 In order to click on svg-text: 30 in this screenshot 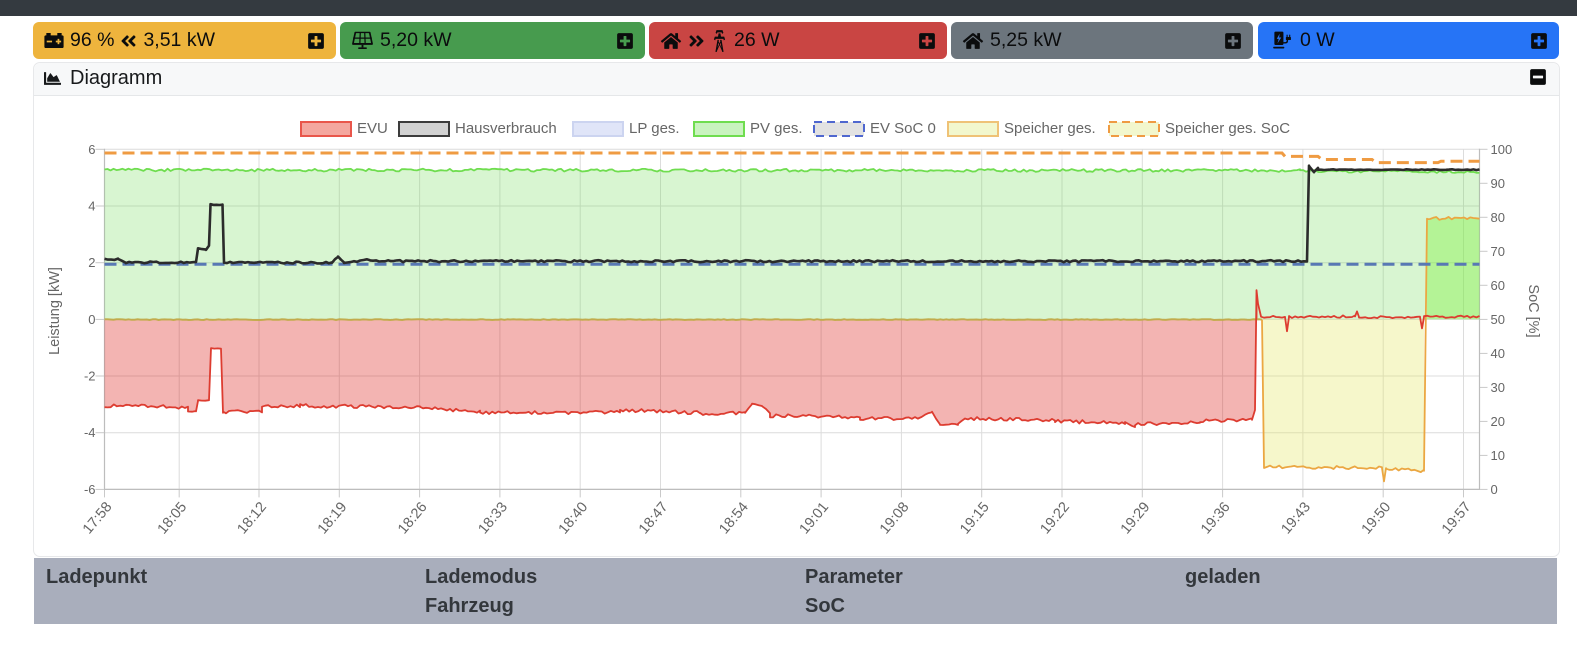, I will do `click(1498, 387)`.